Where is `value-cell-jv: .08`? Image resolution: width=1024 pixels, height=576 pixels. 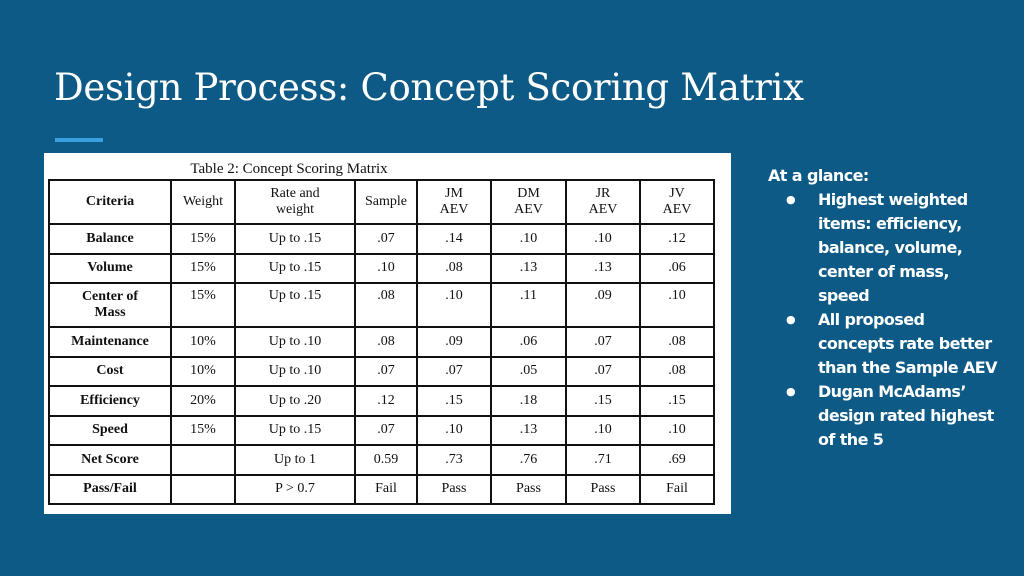 value-cell-jv: .08 is located at coordinates (677, 371).